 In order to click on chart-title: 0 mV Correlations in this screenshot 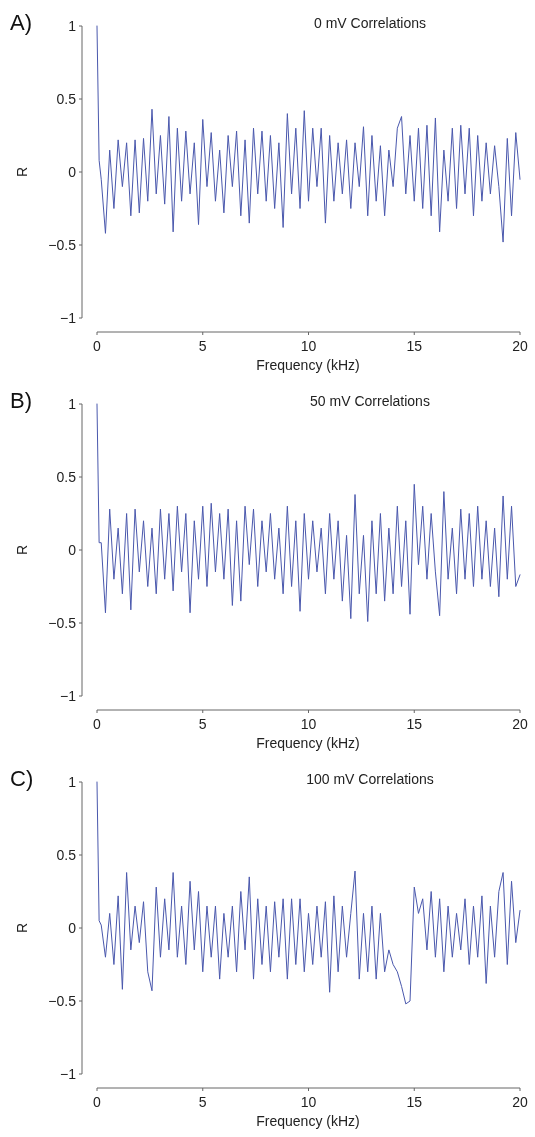, I will do `click(370, 23)`.